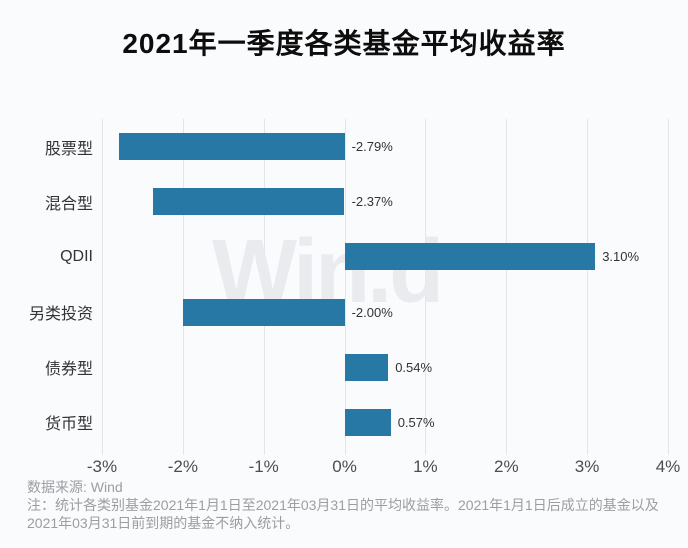 This screenshot has width=688, height=548. What do you see at coordinates (68, 204) in the screenshot?
I see `category-label: 混合型` at bounding box center [68, 204].